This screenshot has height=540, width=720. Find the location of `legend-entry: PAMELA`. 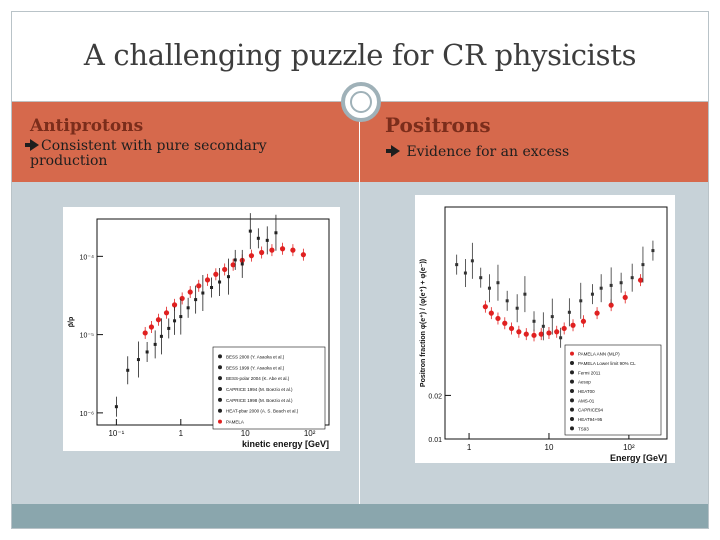

legend-entry: PAMELA is located at coordinates (235, 422).